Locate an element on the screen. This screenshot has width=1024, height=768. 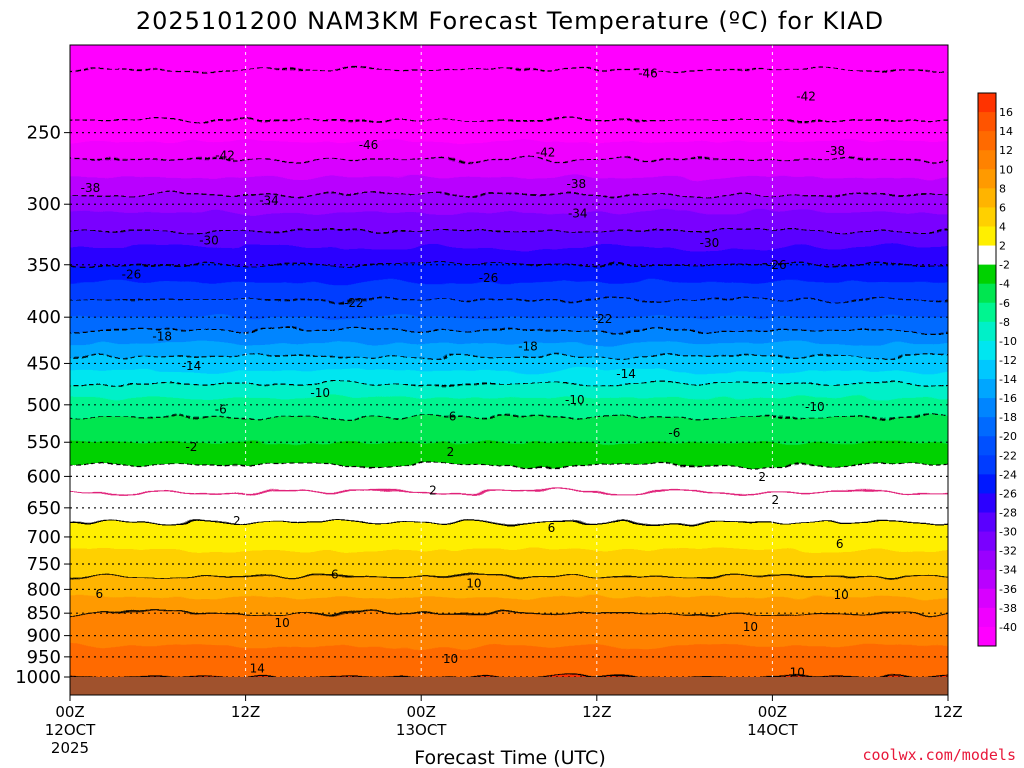
y-tick-label: 400 is located at coordinates (44, 317).